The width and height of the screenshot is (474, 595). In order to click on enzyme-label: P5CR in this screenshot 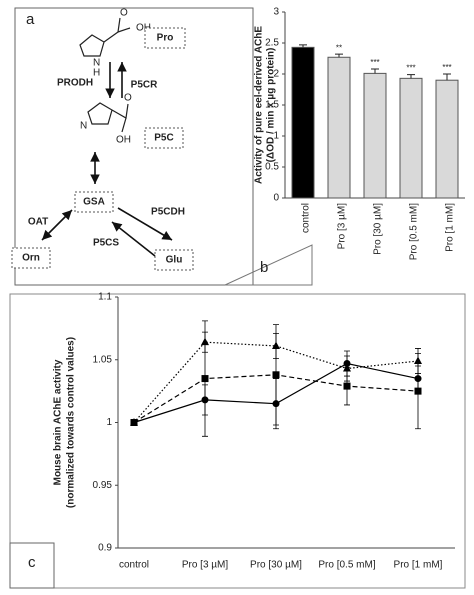, I will do `click(144, 85)`.